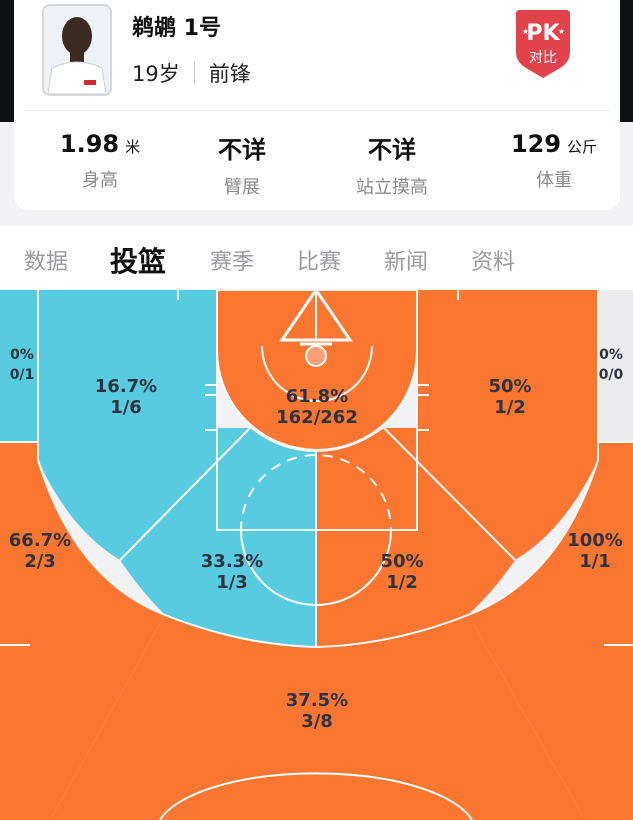  Describe the element at coordinates (218, 537) in the screenshot. I see `zone-left-elbow` at that location.